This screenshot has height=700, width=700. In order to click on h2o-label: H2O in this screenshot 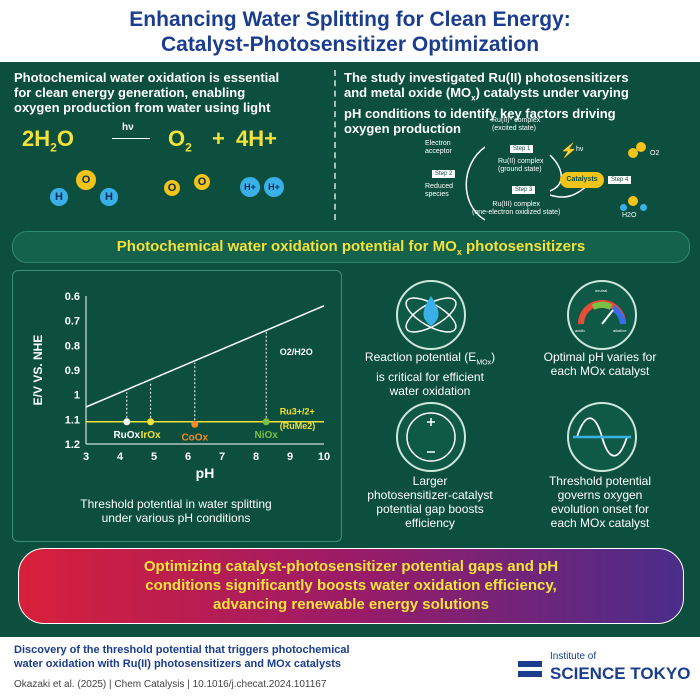, I will do `click(629, 215)`.